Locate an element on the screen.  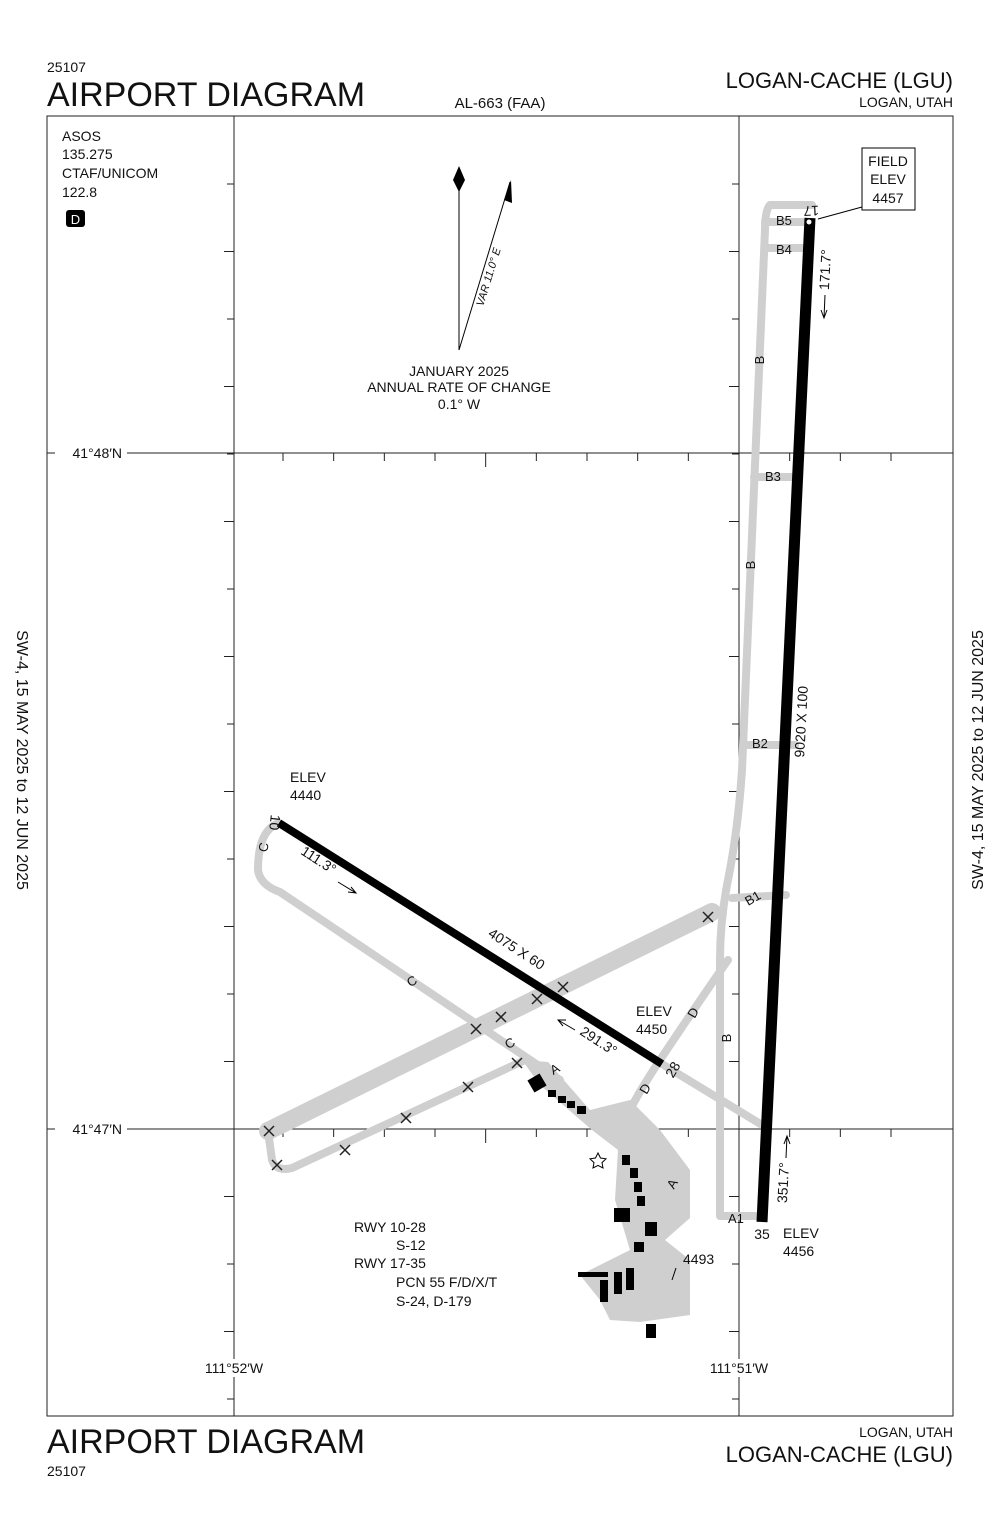
note: RWY 17-35 is located at coordinates (390, 1263).